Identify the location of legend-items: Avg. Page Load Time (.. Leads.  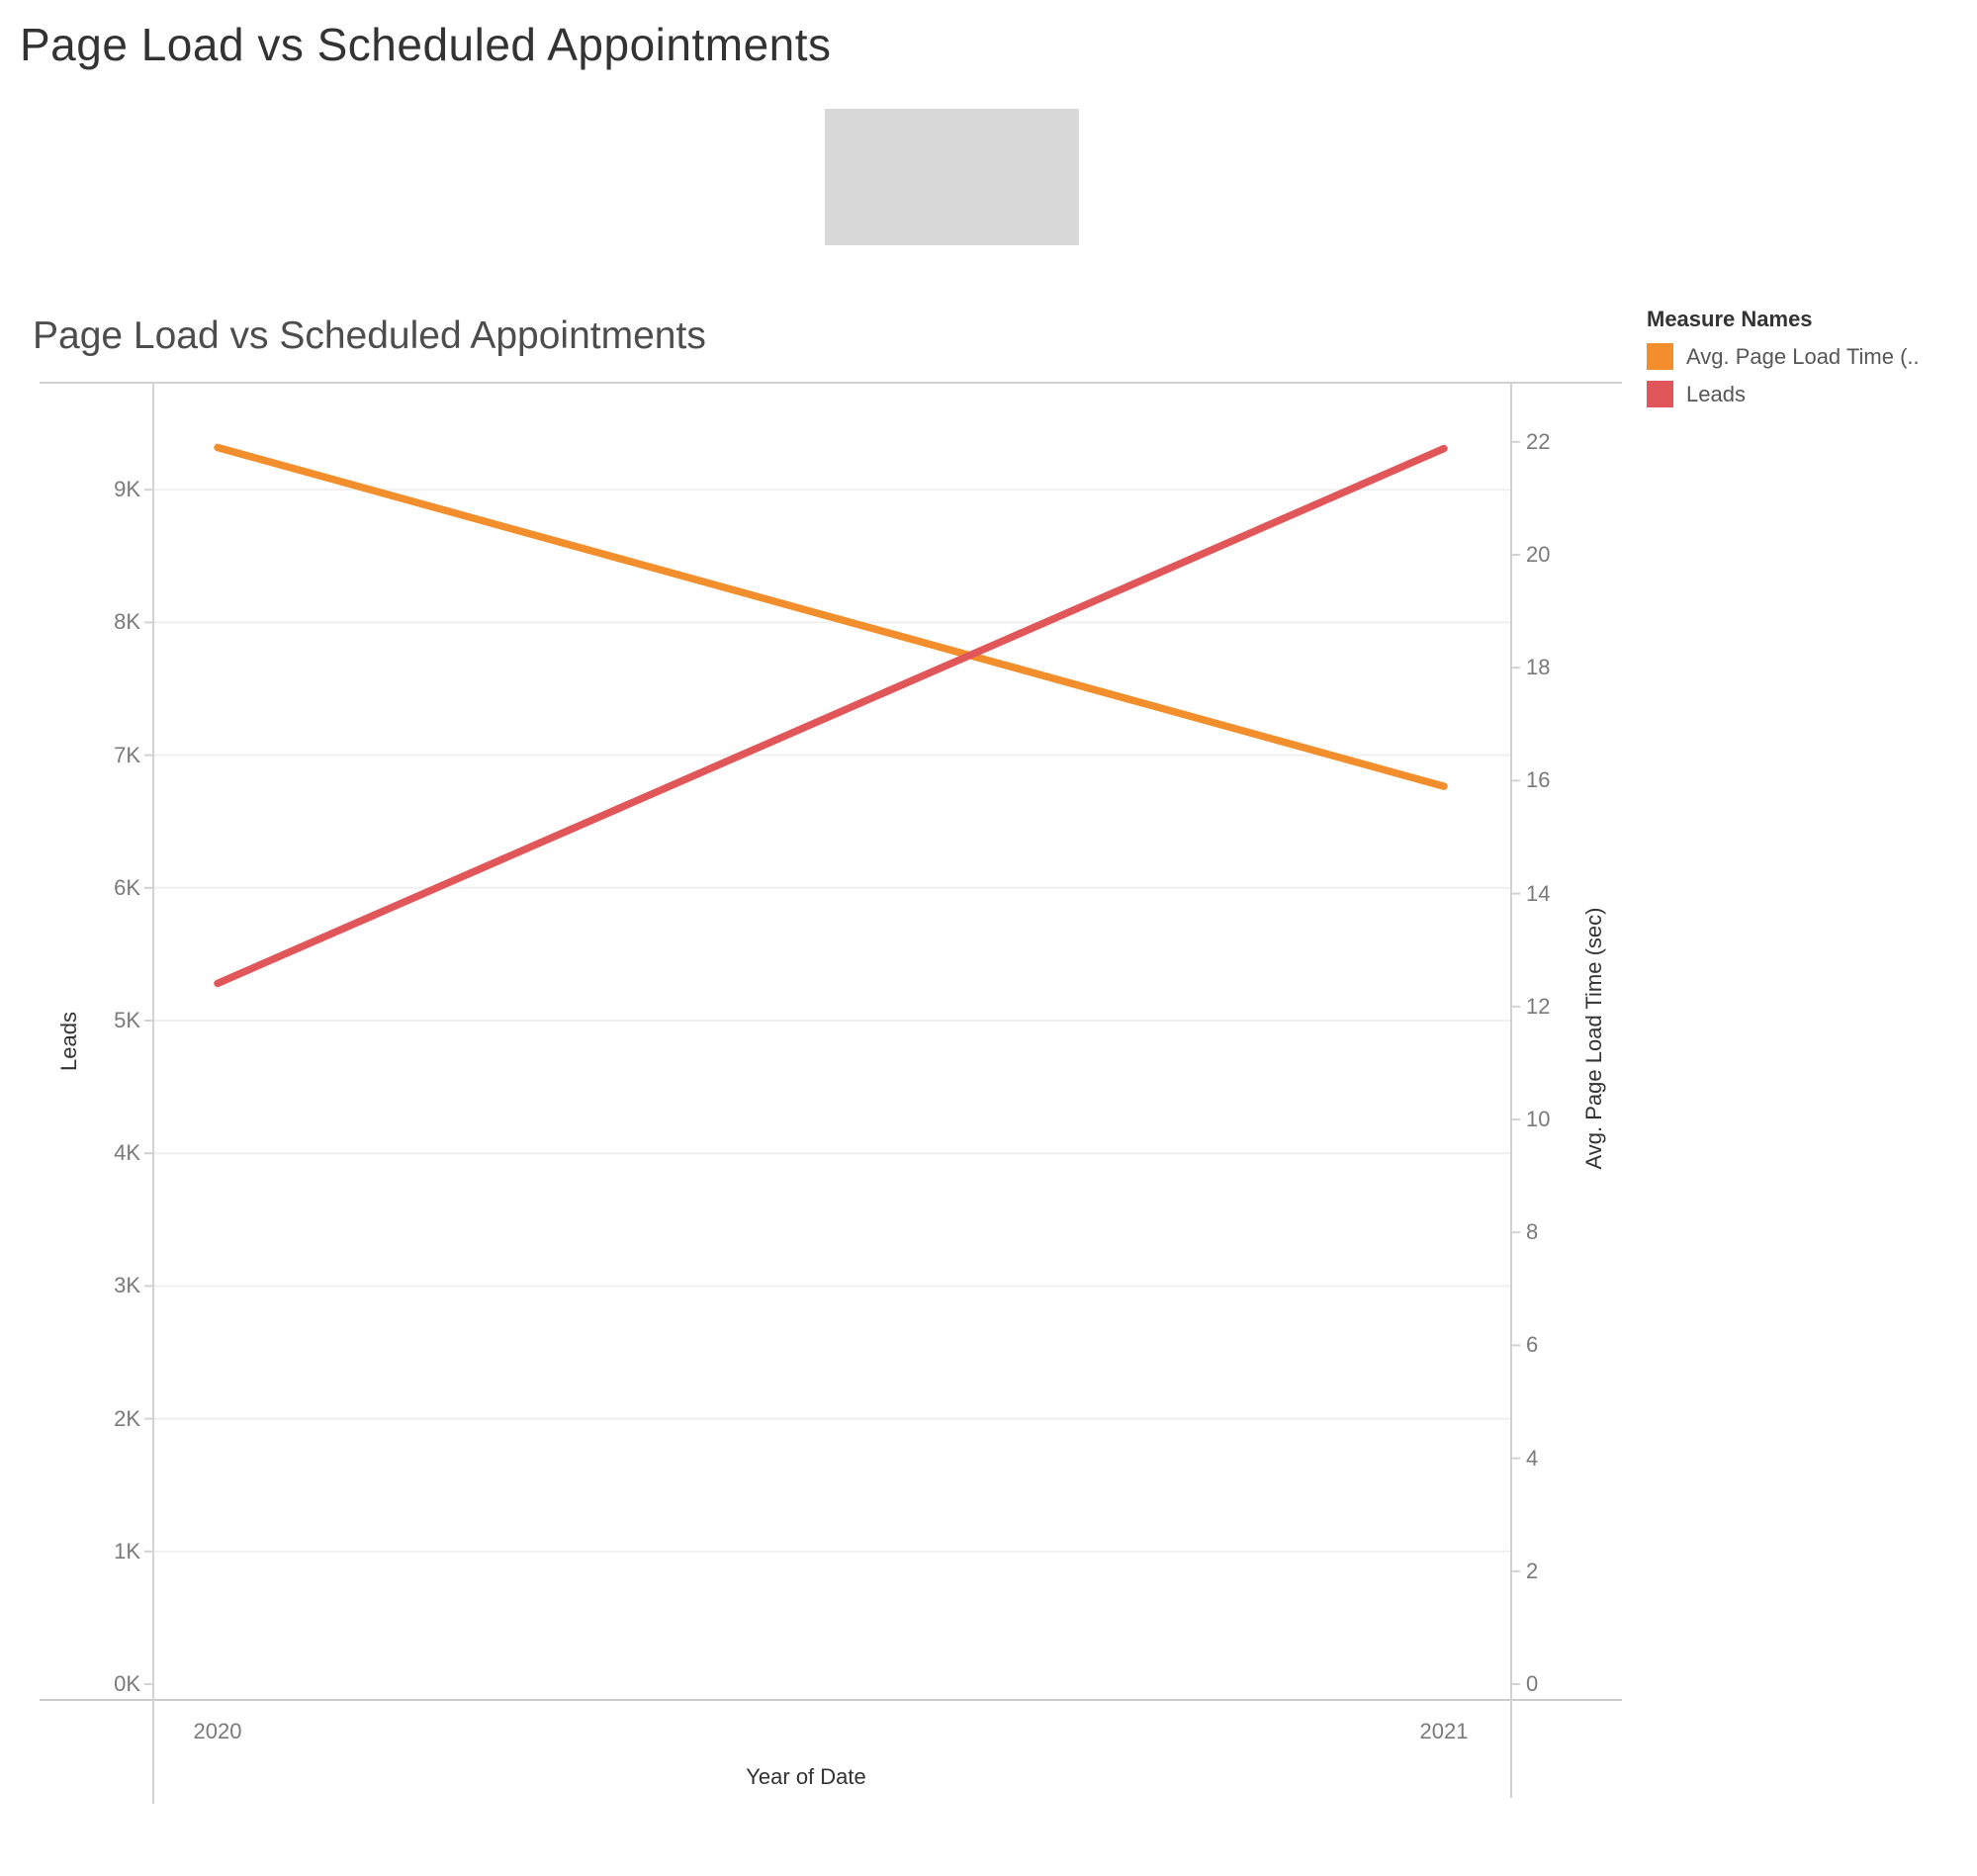
(1810, 375).